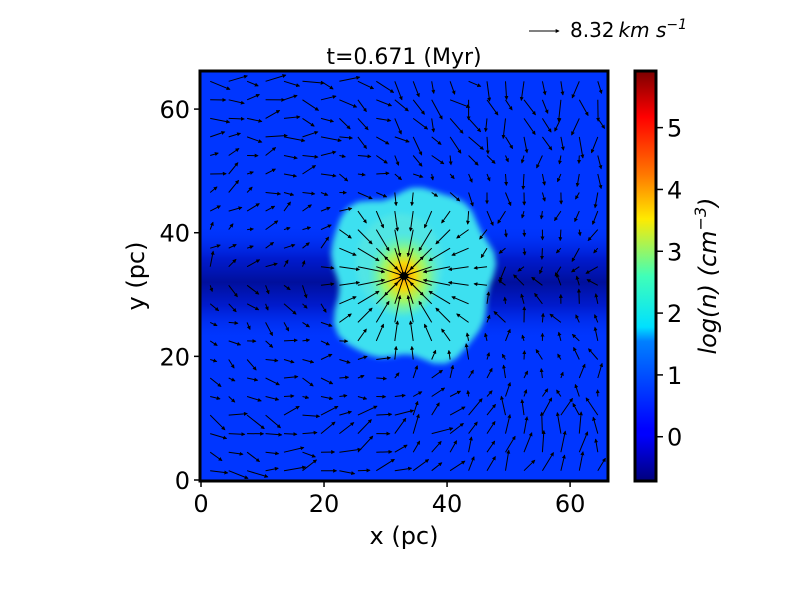 This screenshot has height=600, width=800. What do you see at coordinates (200, 504) in the screenshot?
I see `x-tick-label: 0` at bounding box center [200, 504].